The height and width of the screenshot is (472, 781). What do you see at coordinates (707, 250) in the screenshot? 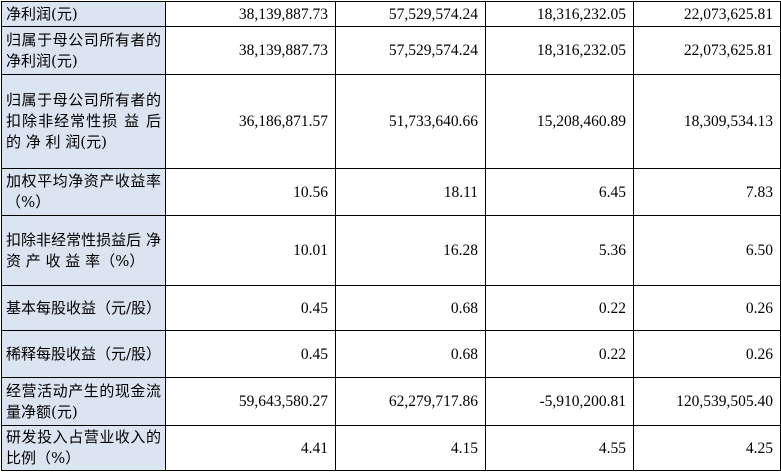
I see `table-cell: 6.50` at bounding box center [707, 250].